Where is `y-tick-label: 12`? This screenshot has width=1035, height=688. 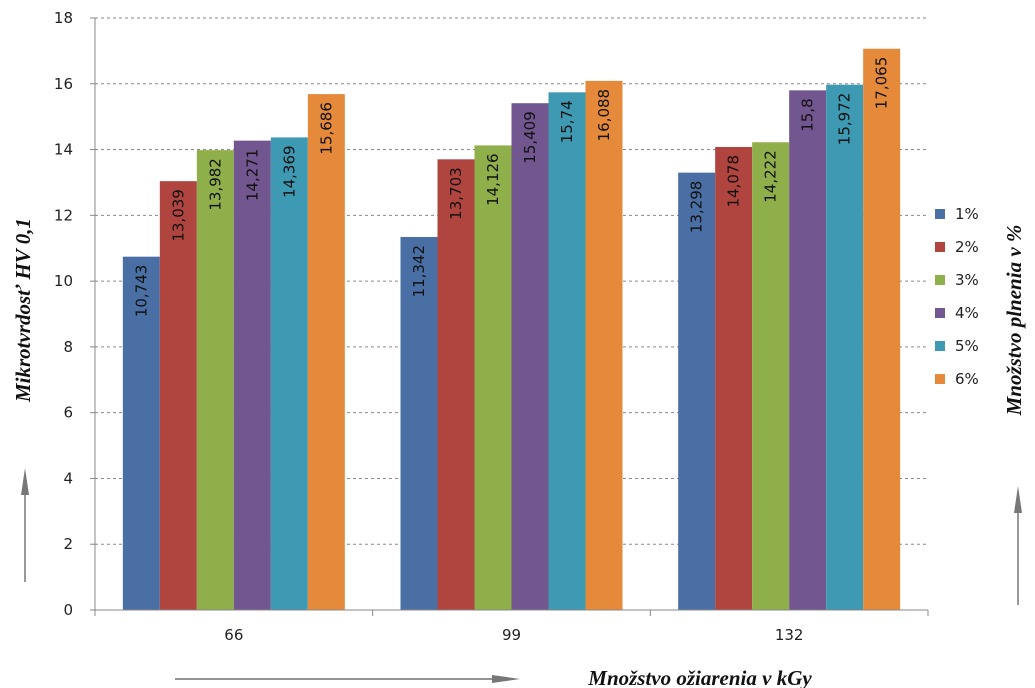 y-tick-label: 12 is located at coordinates (63, 215).